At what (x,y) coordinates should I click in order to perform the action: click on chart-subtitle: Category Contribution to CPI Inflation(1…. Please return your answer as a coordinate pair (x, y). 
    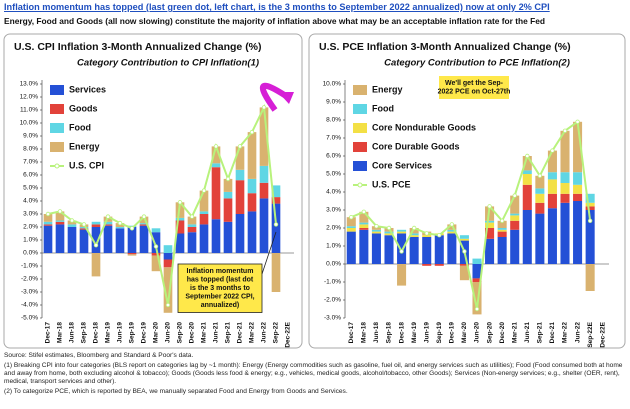
    Looking at the image, I should click on (168, 63).